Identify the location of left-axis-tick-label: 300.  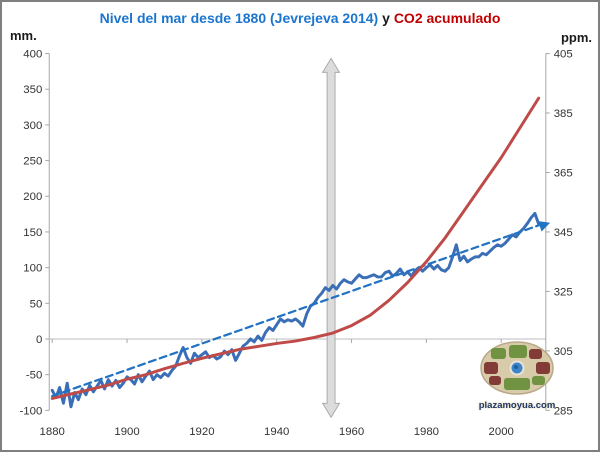
(32, 126).